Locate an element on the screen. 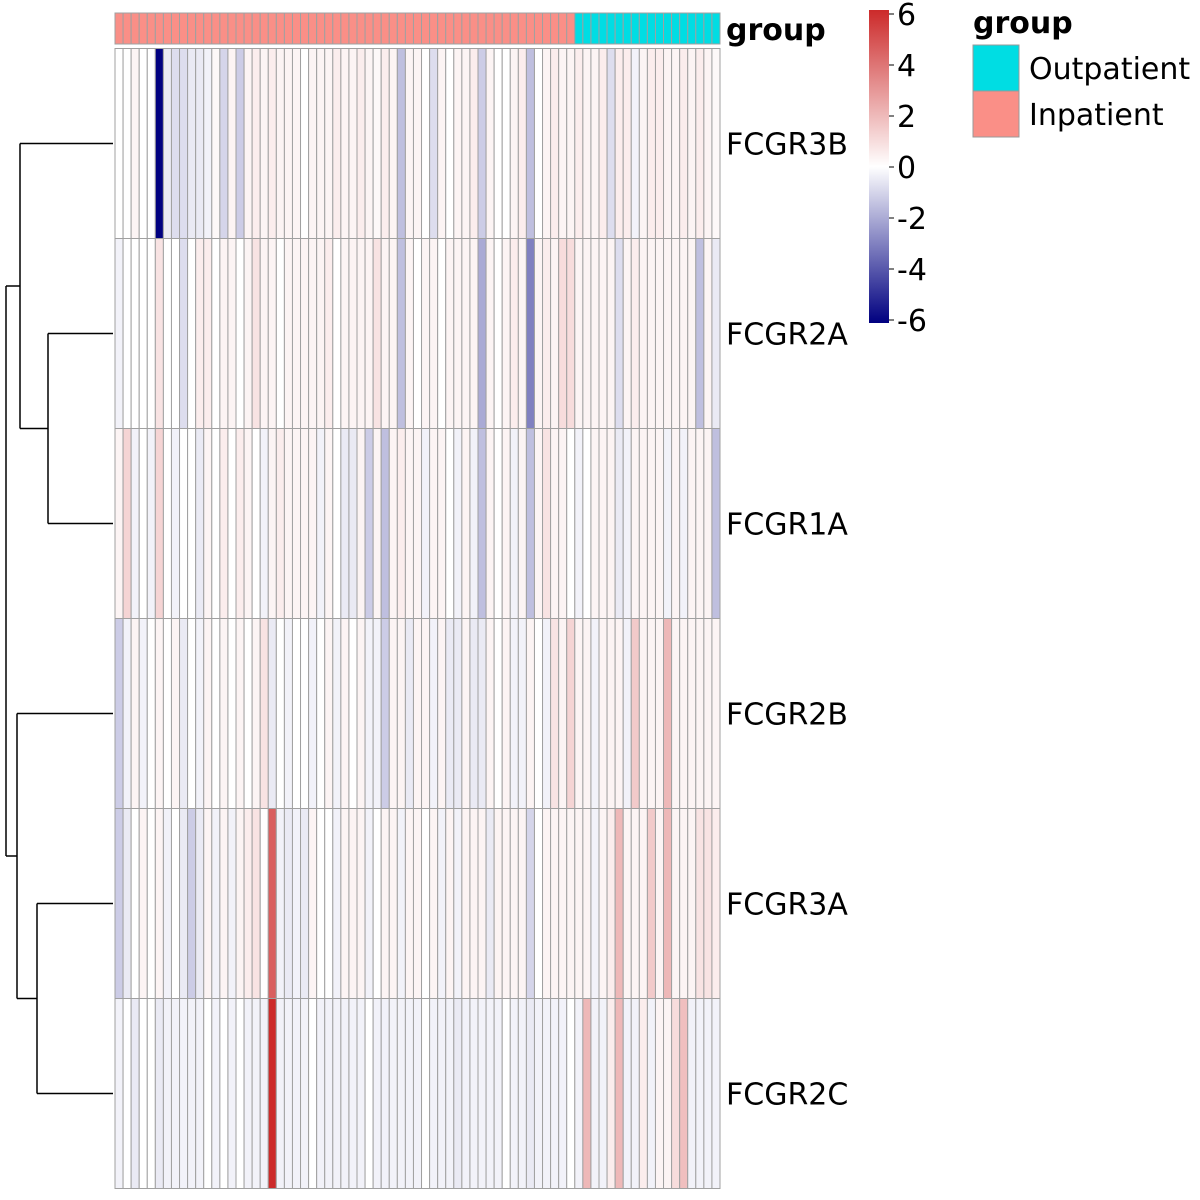 The height and width of the screenshot is (1200, 1200). colorbar-tick-label: 4 is located at coordinates (906, 66).